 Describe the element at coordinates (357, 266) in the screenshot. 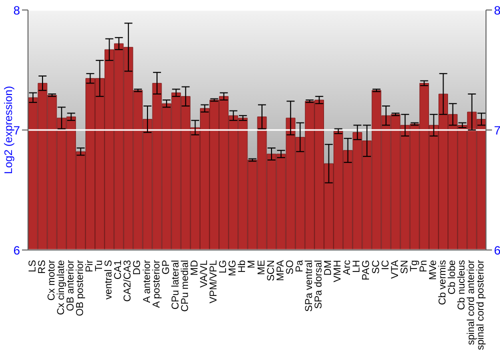

I see `x-tick-label: LH` at that location.